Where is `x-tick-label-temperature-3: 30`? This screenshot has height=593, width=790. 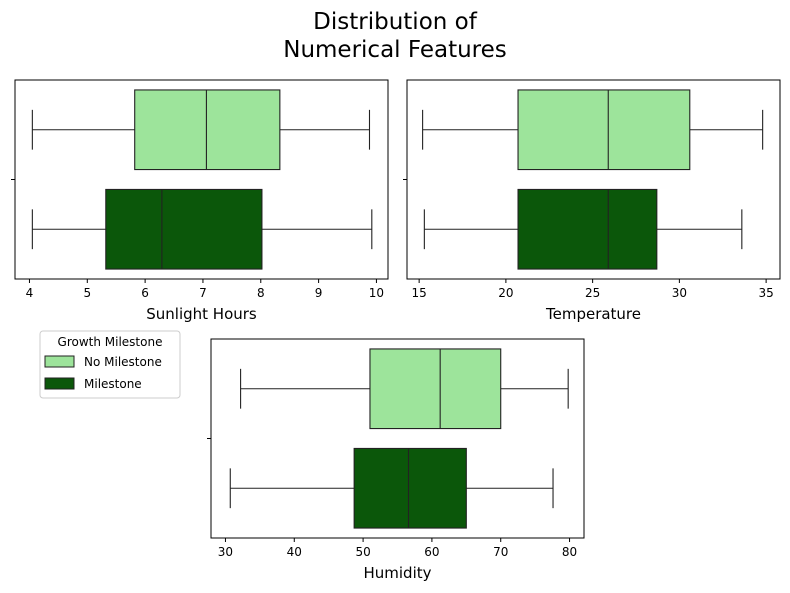 x-tick-label-temperature-3: 30 is located at coordinates (679, 293).